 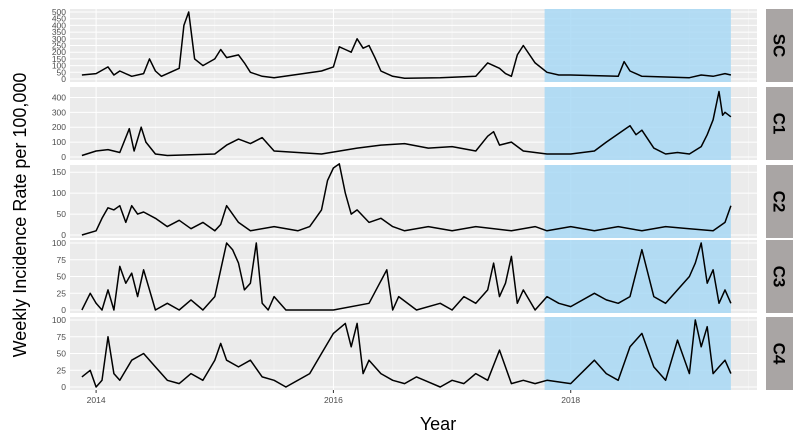 I want to click on x-axis-label: Year, so click(x=438, y=424).